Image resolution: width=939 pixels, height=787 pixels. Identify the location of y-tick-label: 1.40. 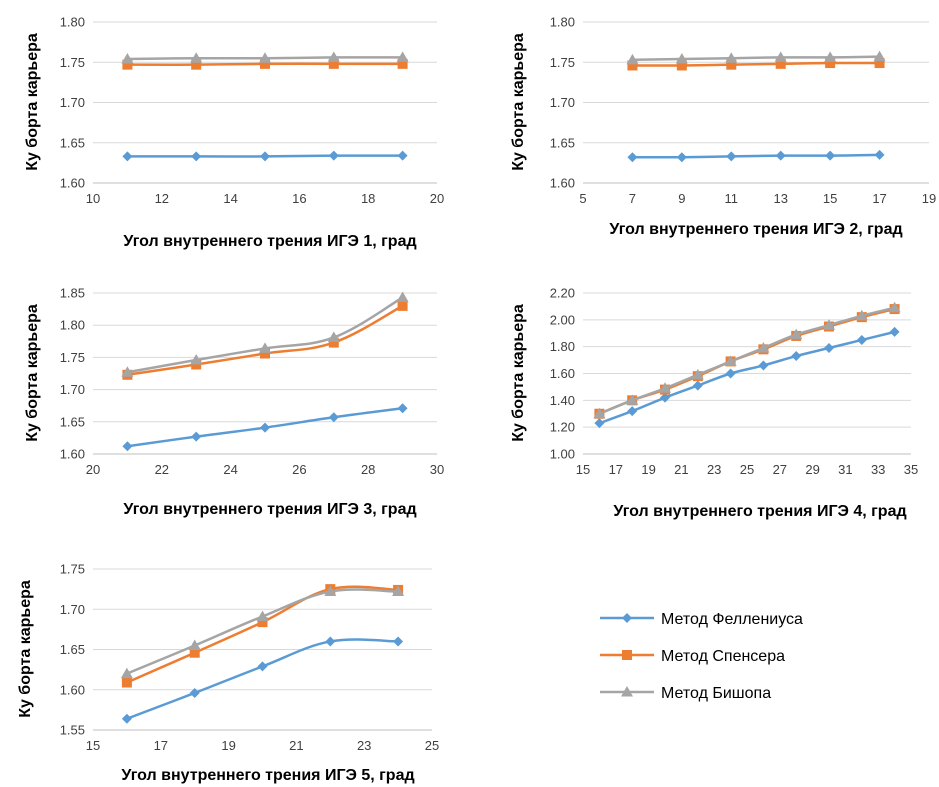
(562, 400).